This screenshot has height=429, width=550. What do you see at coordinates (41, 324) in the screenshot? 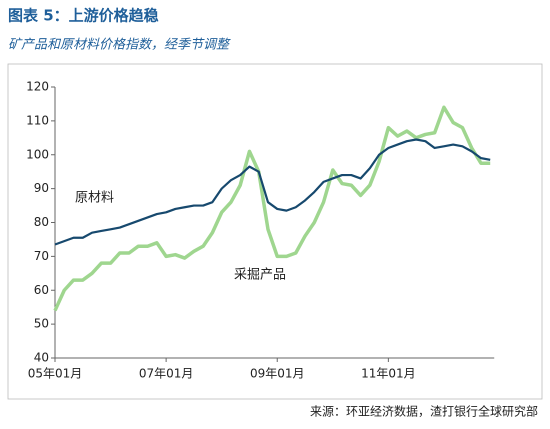
I see `y-tick-label: 50` at bounding box center [41, 324].